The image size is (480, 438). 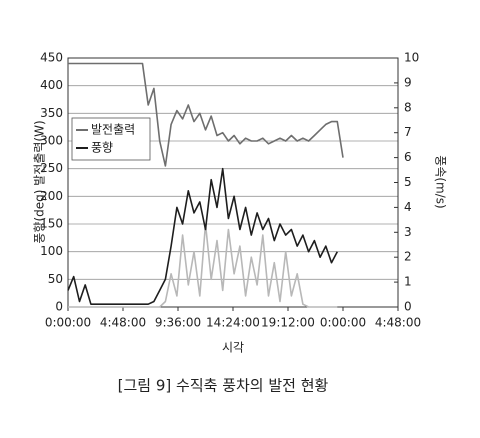 I want to click on y2-tick-label: 2, so click(x=408, y=257).